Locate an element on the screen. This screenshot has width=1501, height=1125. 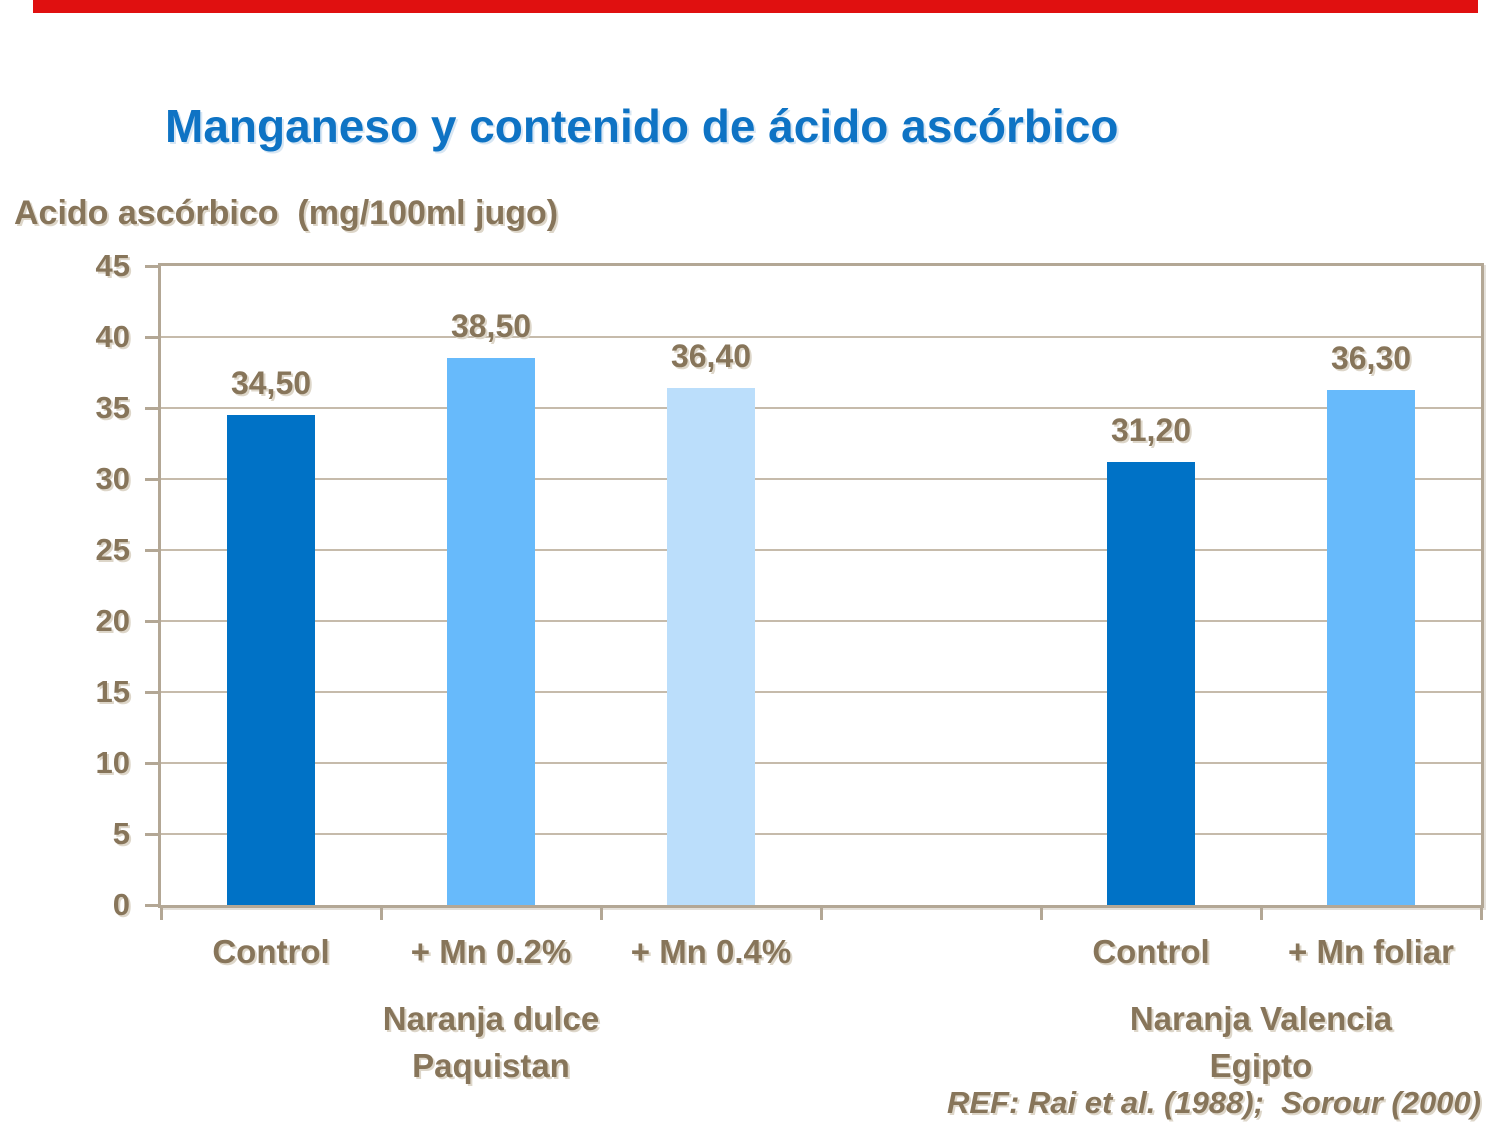
group-label: Naranja Valencia Egipto is located at coordinates (1251, 1042).